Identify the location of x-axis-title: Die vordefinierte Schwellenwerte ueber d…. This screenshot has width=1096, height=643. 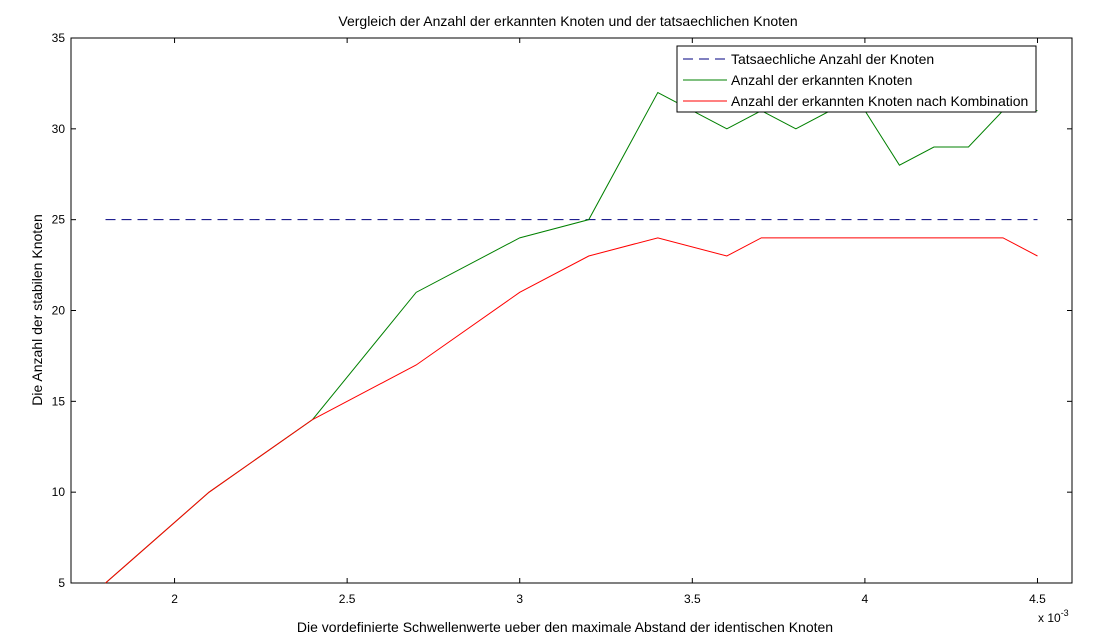
(565, 627).